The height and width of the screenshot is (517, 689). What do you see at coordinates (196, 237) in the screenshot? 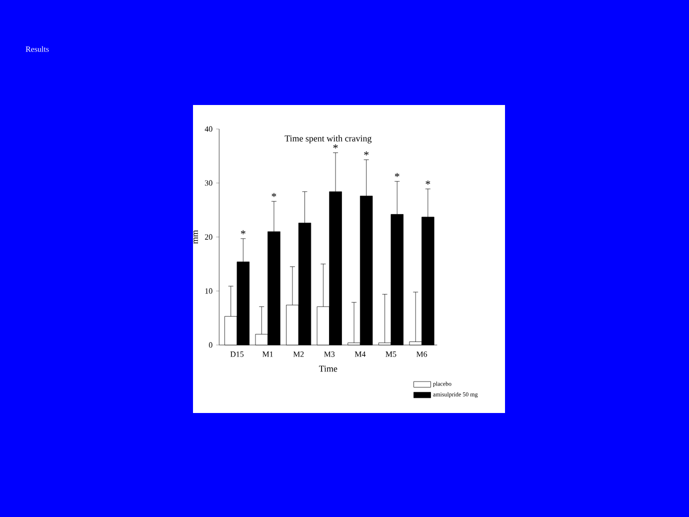
I see `y-axis-title: mm` at bounding box center [196, 237].